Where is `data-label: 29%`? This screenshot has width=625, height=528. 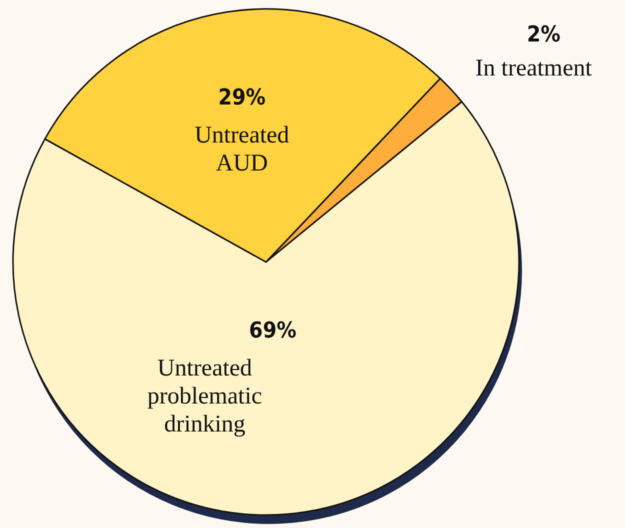 data-label: 29% is located at coordinates (242, 97).